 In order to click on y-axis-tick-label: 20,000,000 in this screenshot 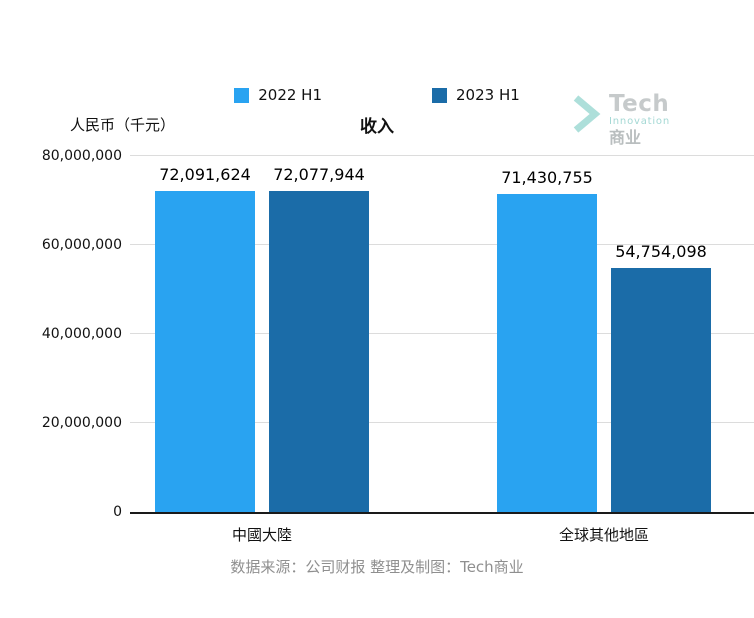, I will do `click(81, 423)`.